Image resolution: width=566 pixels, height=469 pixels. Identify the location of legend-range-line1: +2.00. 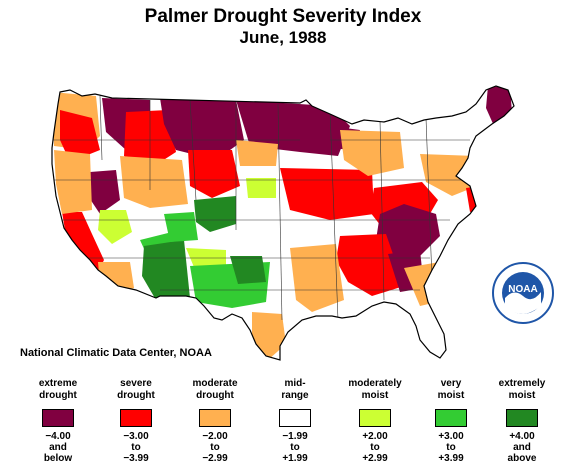
(375, 436).